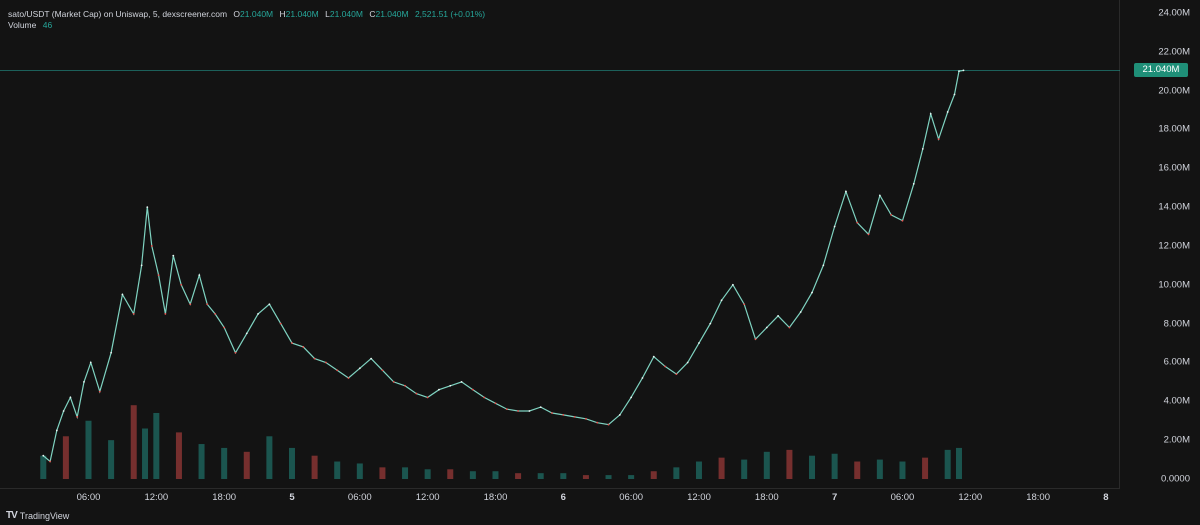  What do you see at coordinates (37, 515) in the screenshot?
I see `tradingview-logo: TV TradingView` at bounding box center [37, 515].